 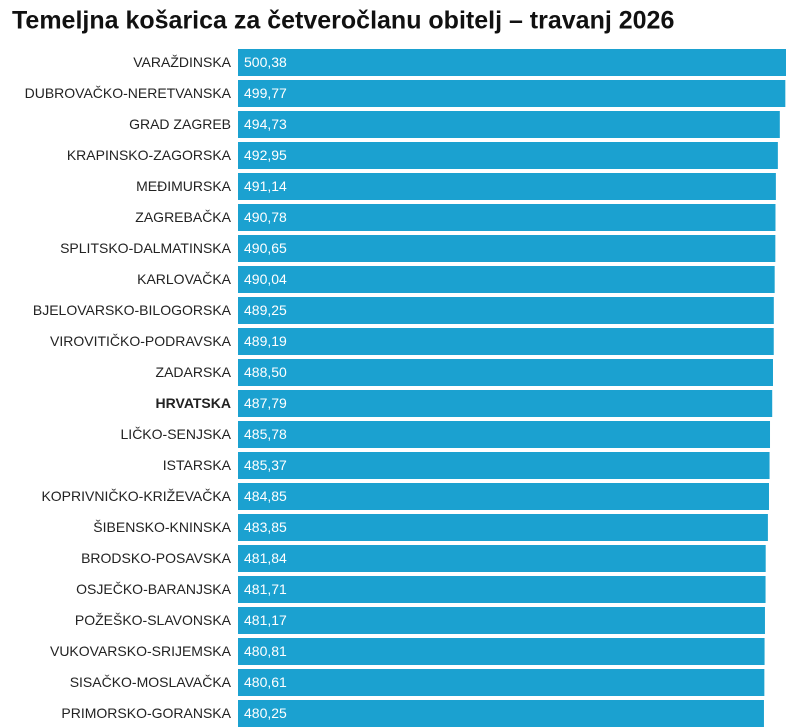 What do you see at coordinates (146, 248) in the screenshot?
I see `y-tick-label: SPLITSKO-DALMATINSKA` at bounding box center [146, 248].